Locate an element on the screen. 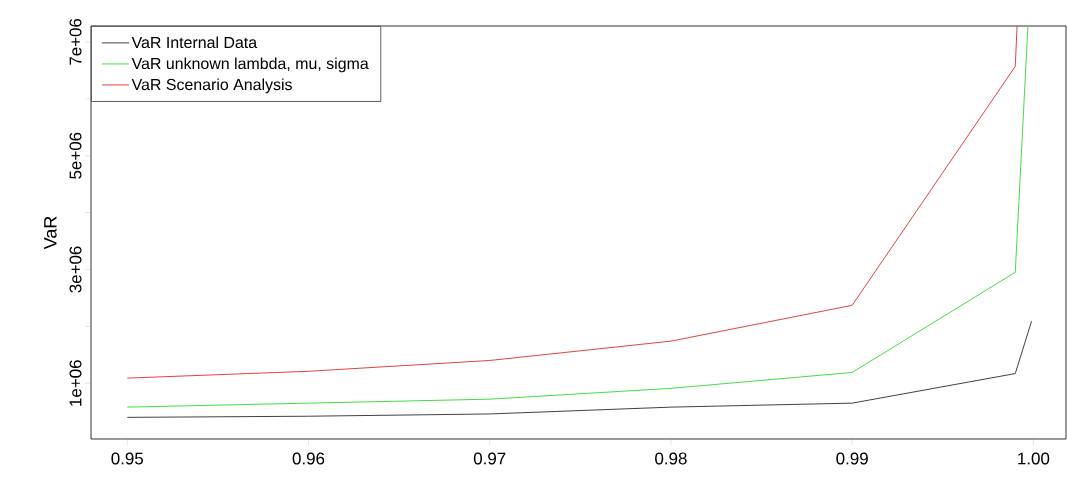 The height and width of the screenshot is (484, 1067). legend-label: VaR Internal Data is located at coordinates (194, 42).